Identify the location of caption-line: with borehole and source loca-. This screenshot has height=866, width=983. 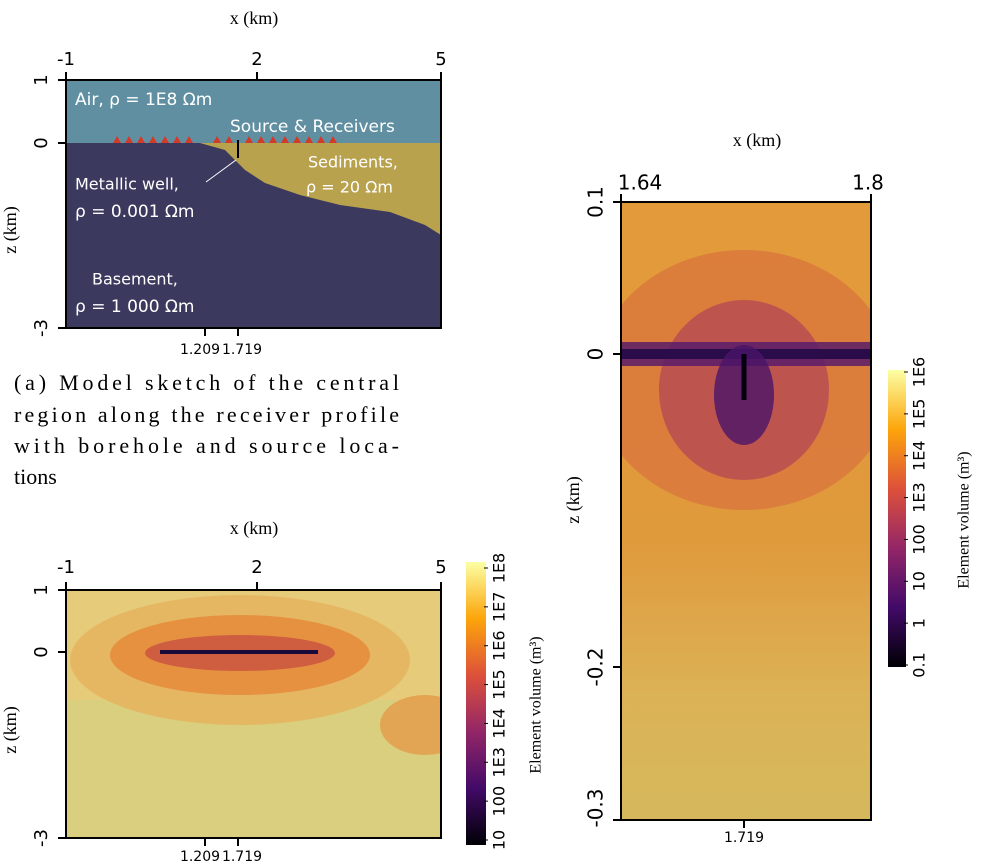
(206, 445).